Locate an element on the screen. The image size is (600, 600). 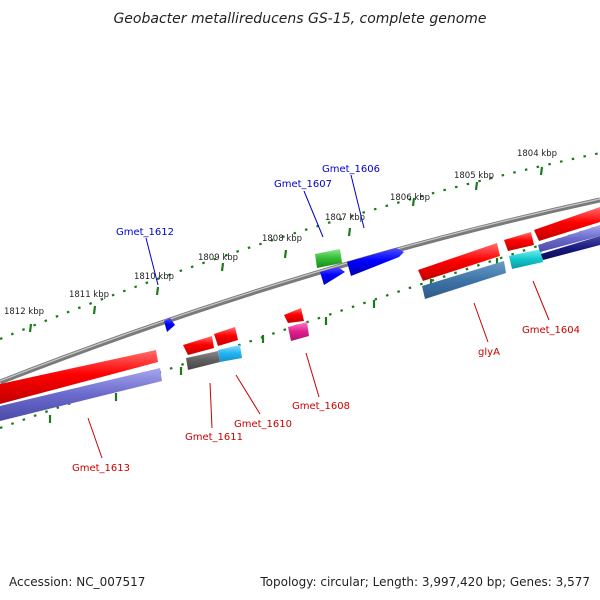
label-glya: glyA is located at coordinates (489, 352).